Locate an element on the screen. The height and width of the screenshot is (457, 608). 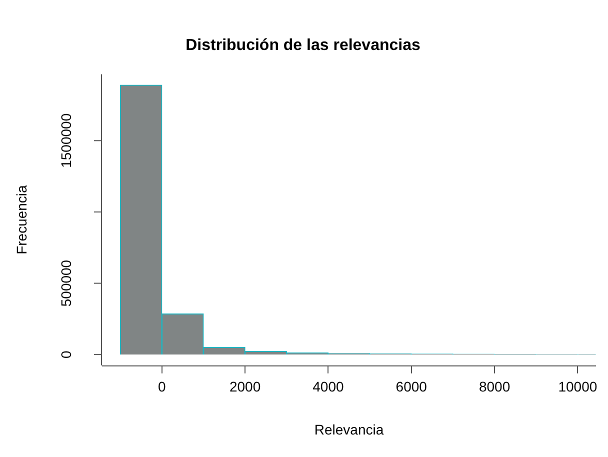
x-tick-label: 8000 is located at coordinates (494, 386).